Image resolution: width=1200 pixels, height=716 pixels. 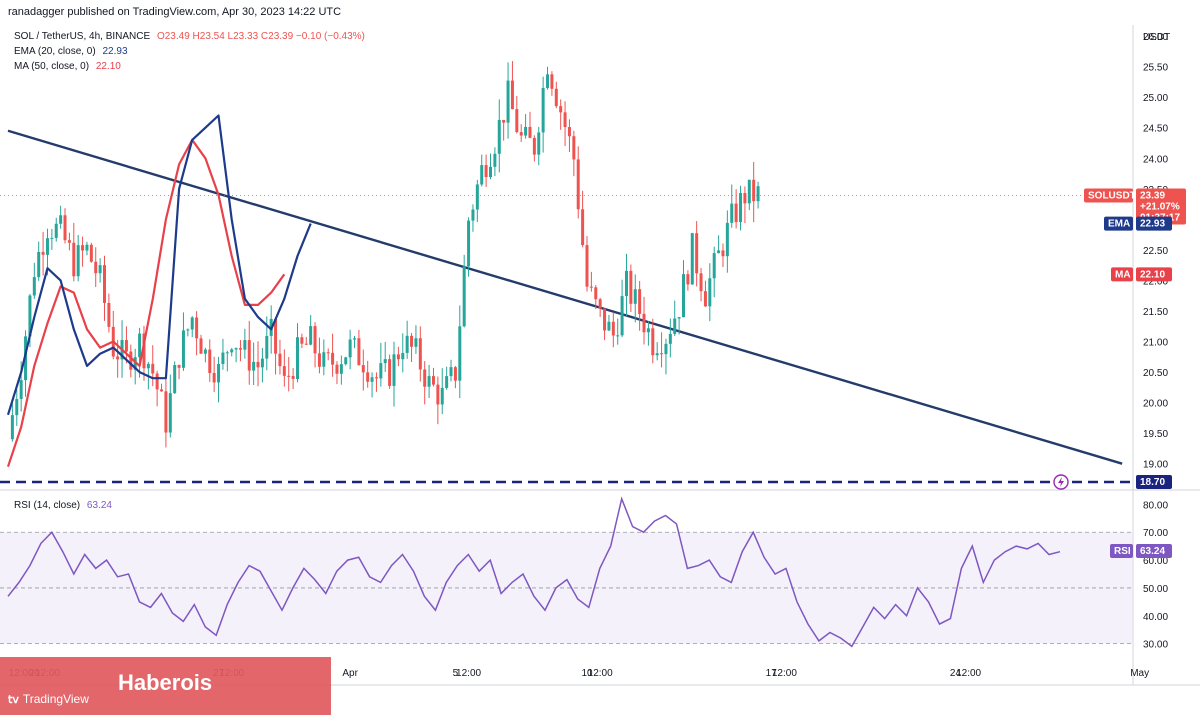 I want to click on last-price-tag-text: 23.39, so click(x=1152, y=196).